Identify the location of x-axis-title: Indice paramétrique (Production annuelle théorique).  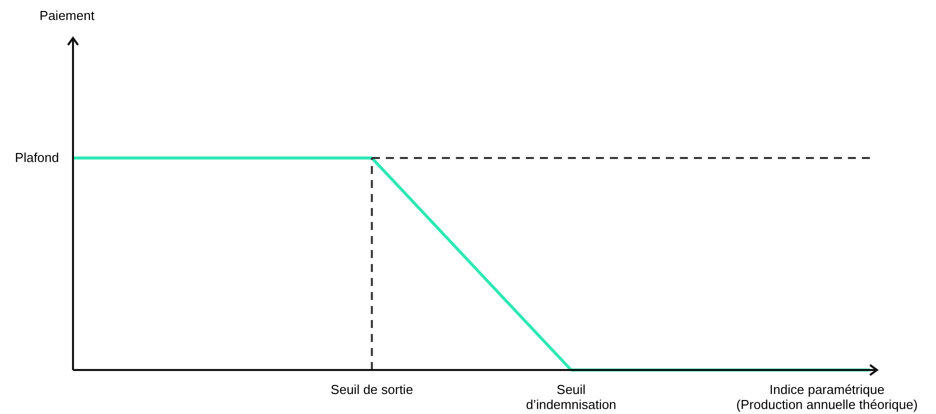
(827, 397).